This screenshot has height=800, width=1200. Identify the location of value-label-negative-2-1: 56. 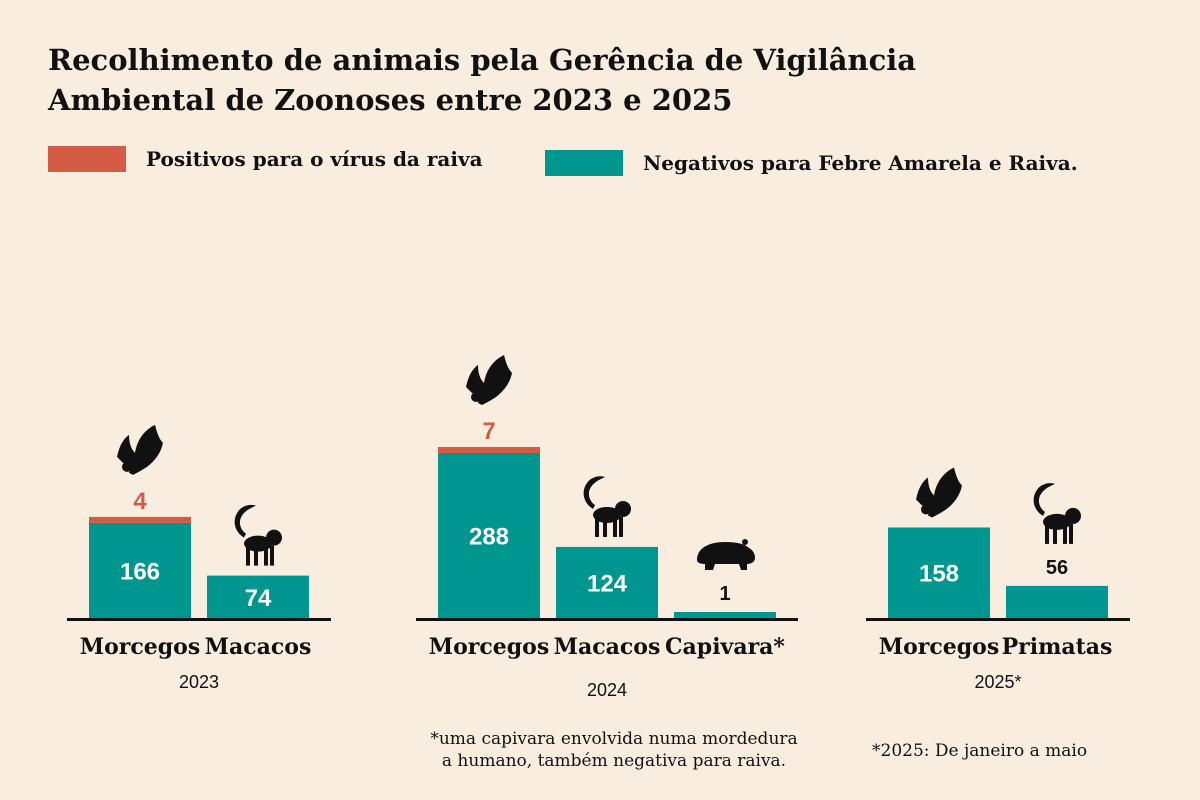
(1057, 568).